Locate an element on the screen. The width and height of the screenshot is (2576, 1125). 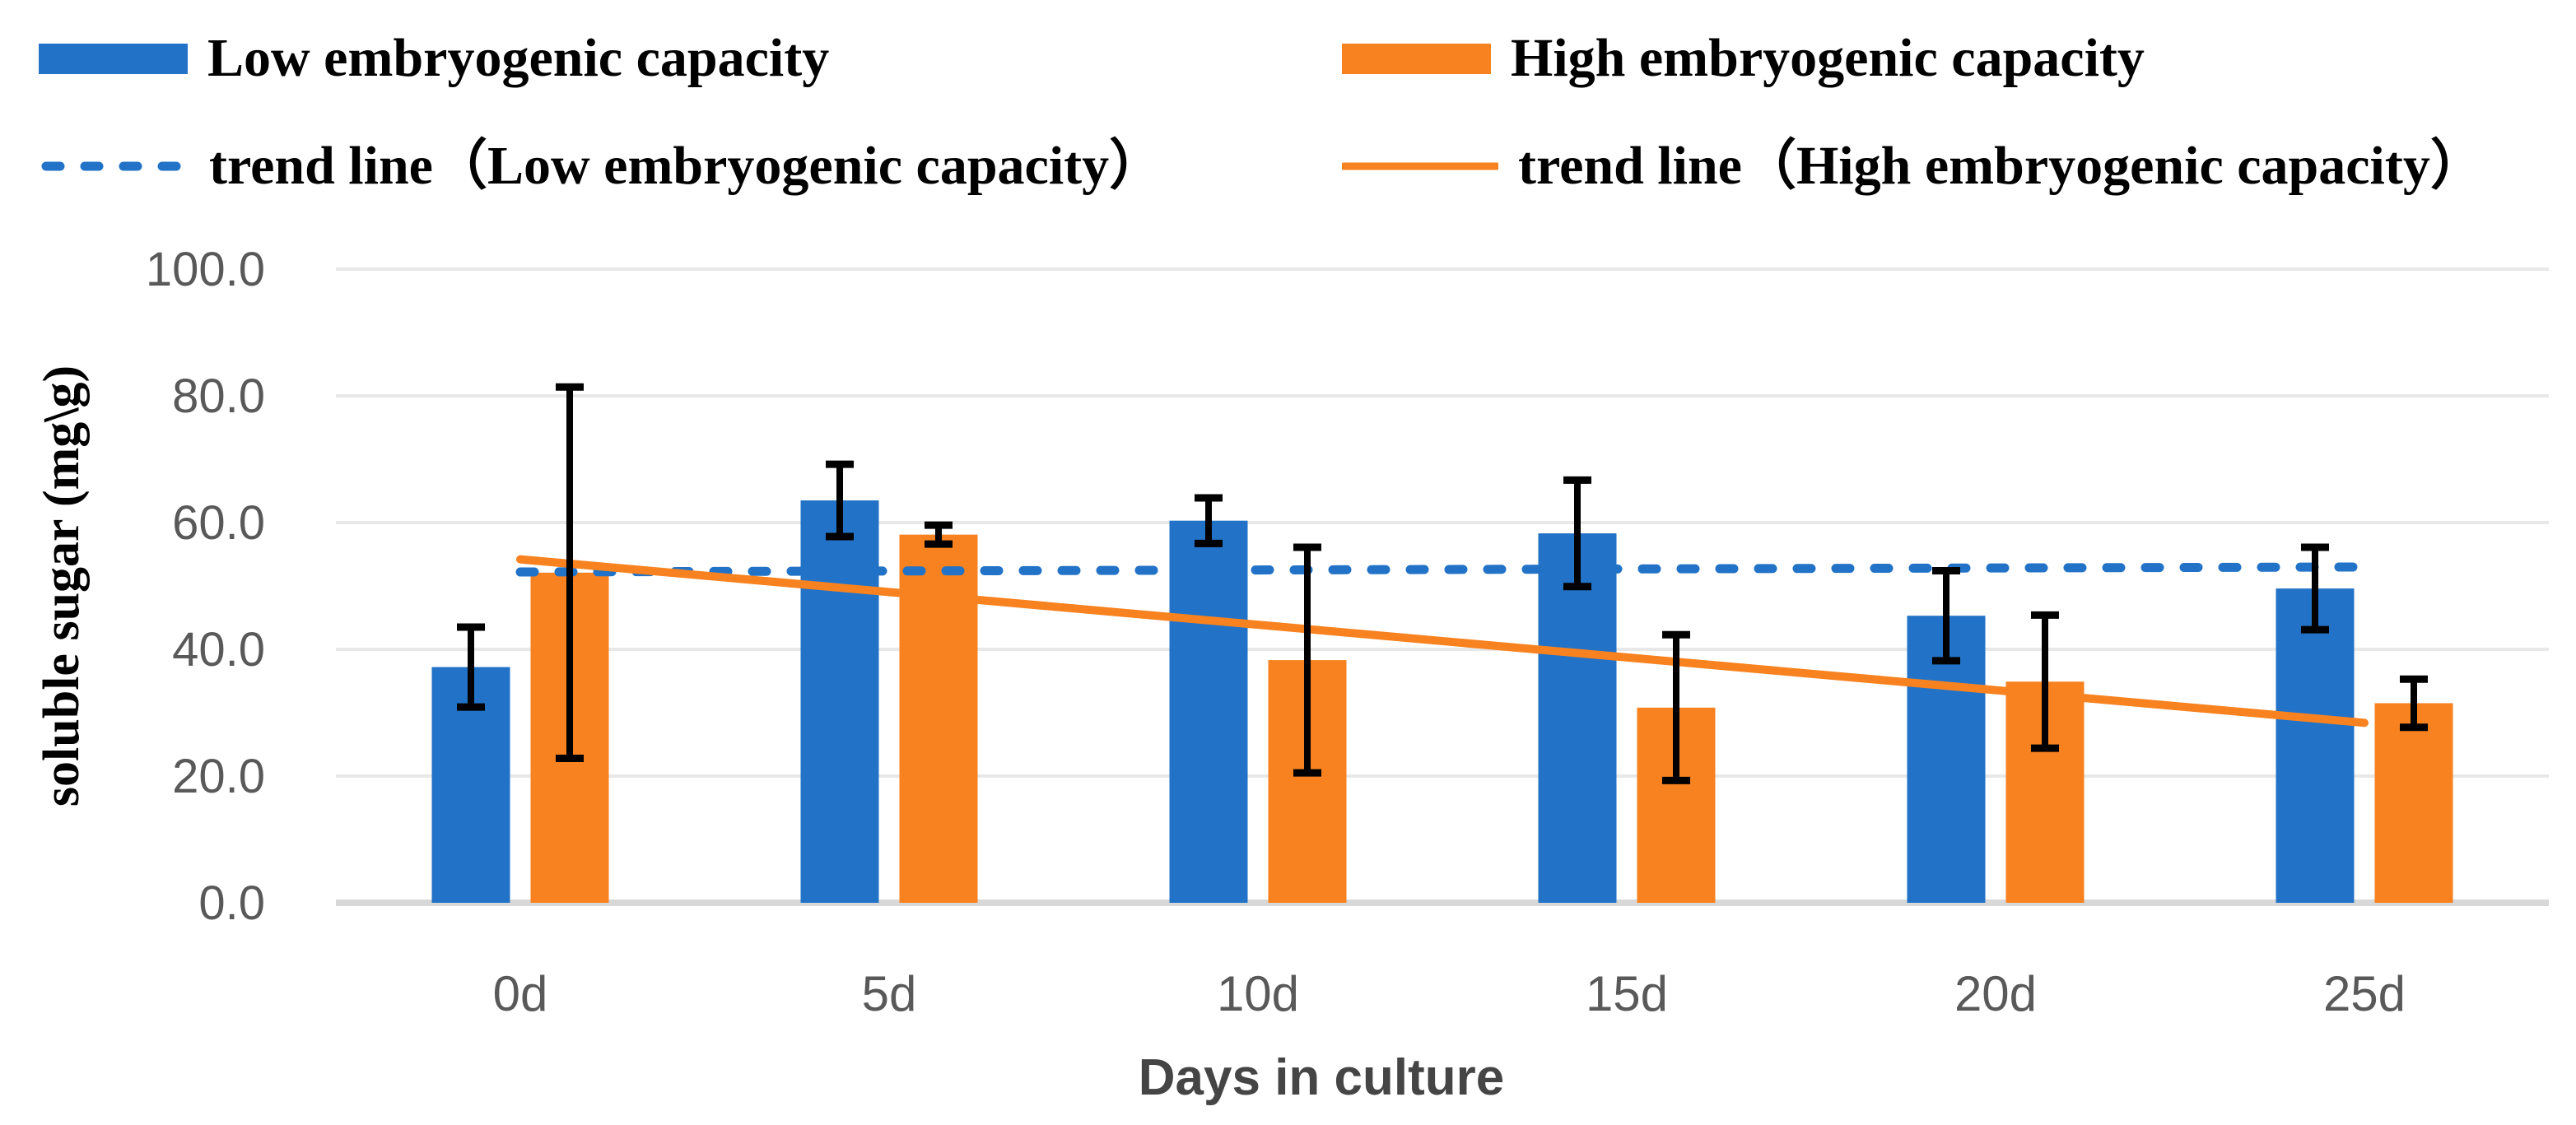
legend-label-high: High embryogenic capacity is located at coordinates (1828, 58).